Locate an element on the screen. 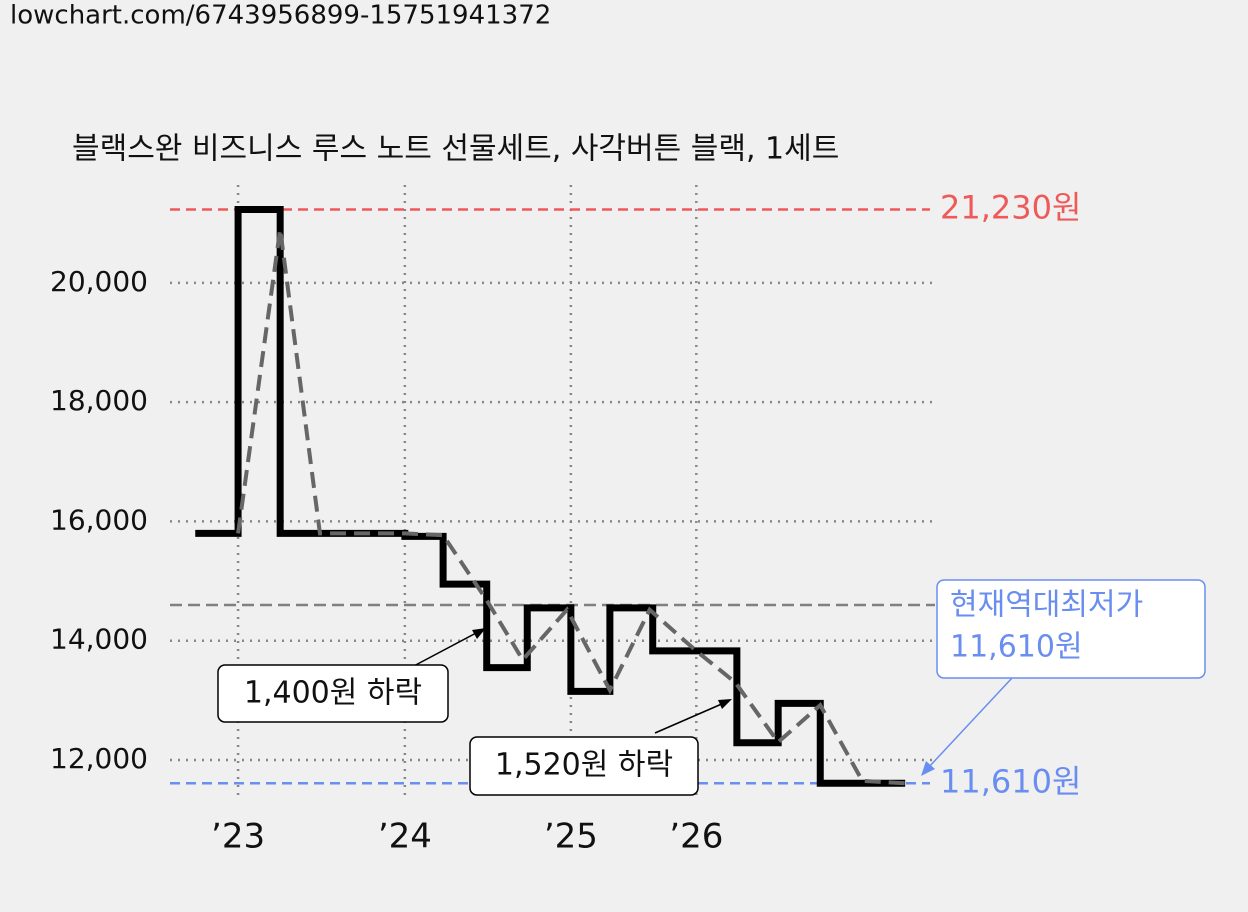 The image size is (1248, 912). url: lowchart.com/6743956899-15751941372 is located at coordinates (280, 16).